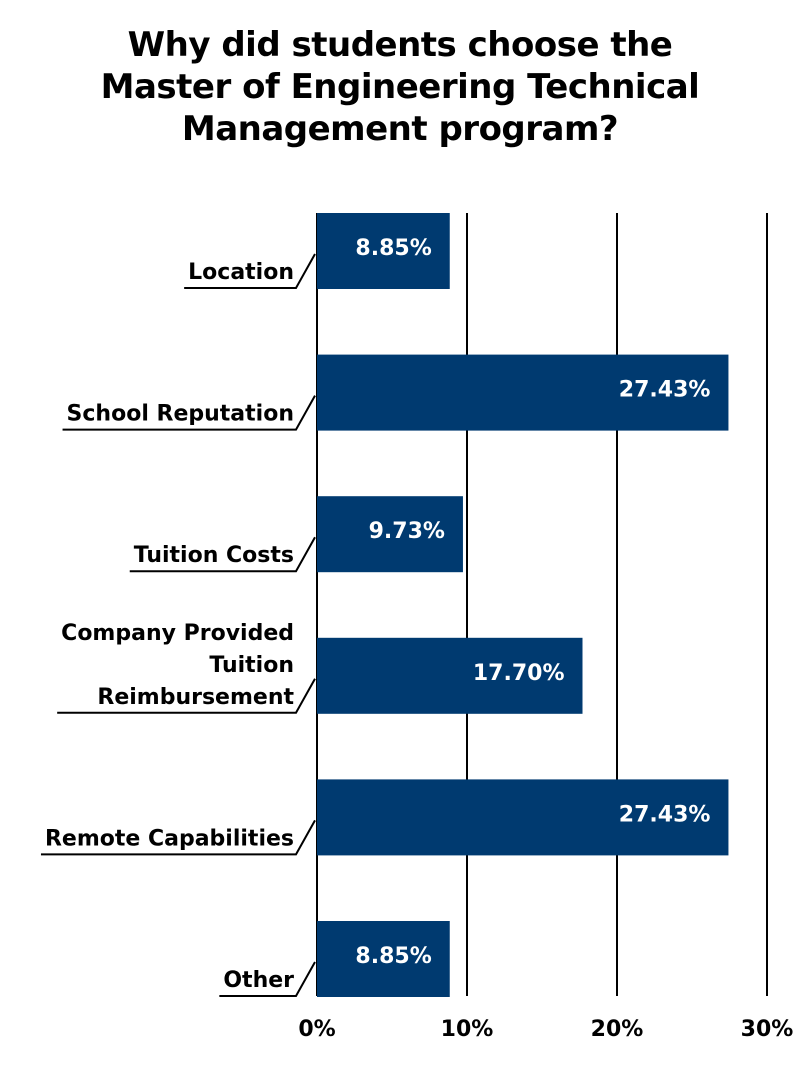  I want to click on chart-title-line: Management program?, so click(400, 129).